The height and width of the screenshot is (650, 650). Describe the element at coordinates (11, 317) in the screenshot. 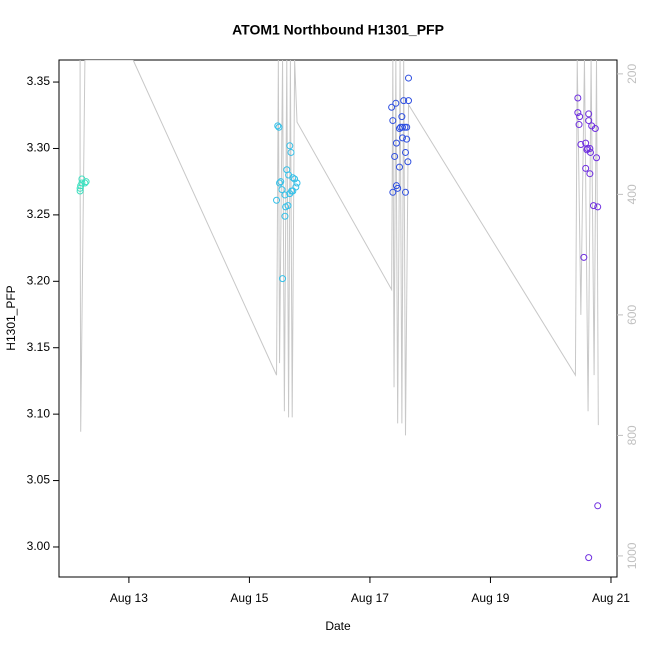

I see `y-axis-label: H1301_PFP` at that location.